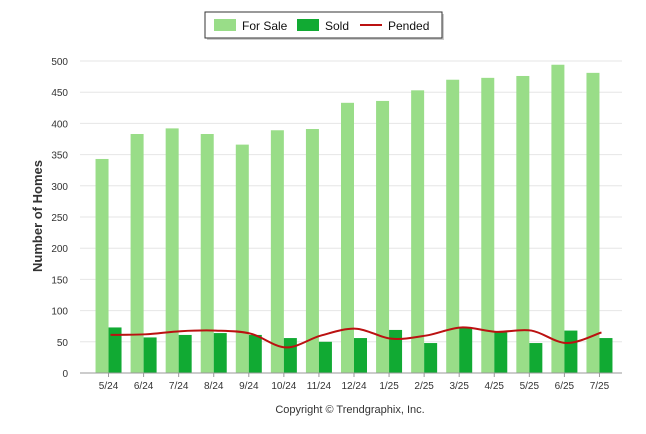 The height and width of the screenshot is (434, 646). I want to click on x-tick-label: 5/24, so click(109, 386).